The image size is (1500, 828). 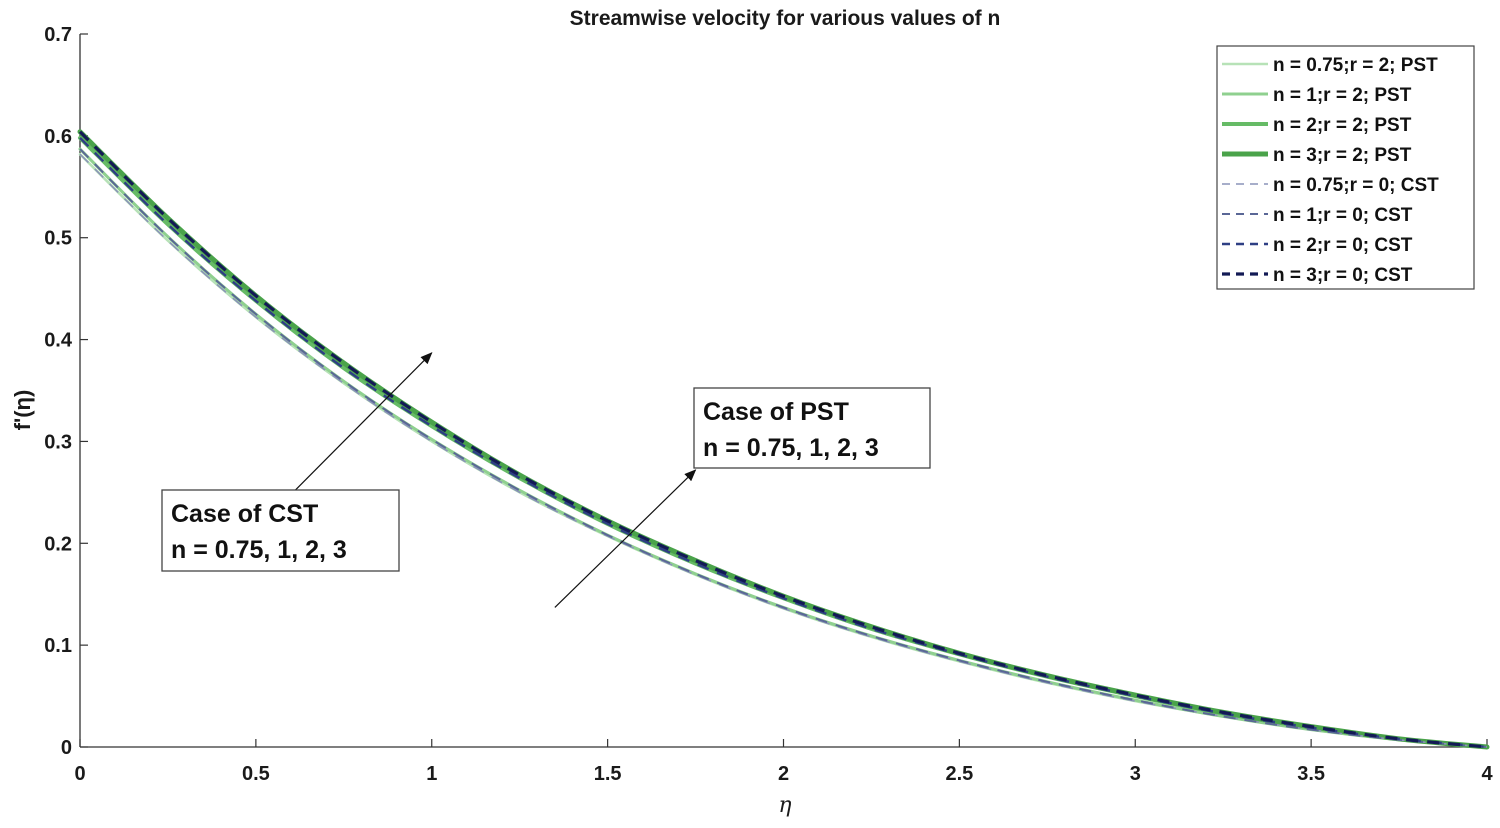 I want to click on legend-label-4: n = 3;r = 2; PST, so click(x=1342, y=155).